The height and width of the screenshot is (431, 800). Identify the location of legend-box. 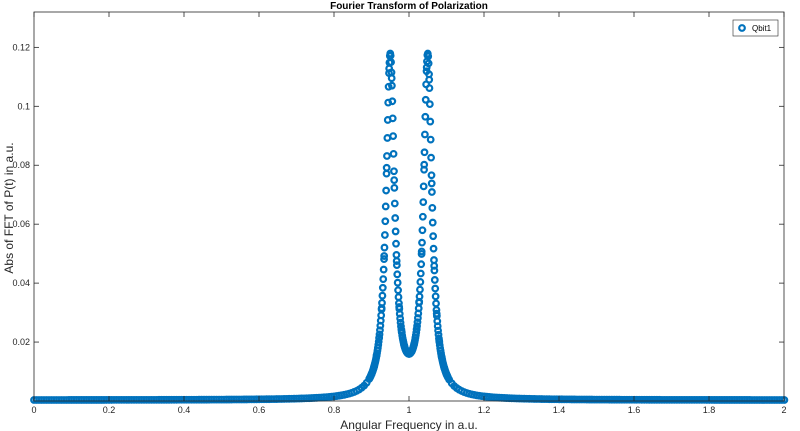
(755, 28).